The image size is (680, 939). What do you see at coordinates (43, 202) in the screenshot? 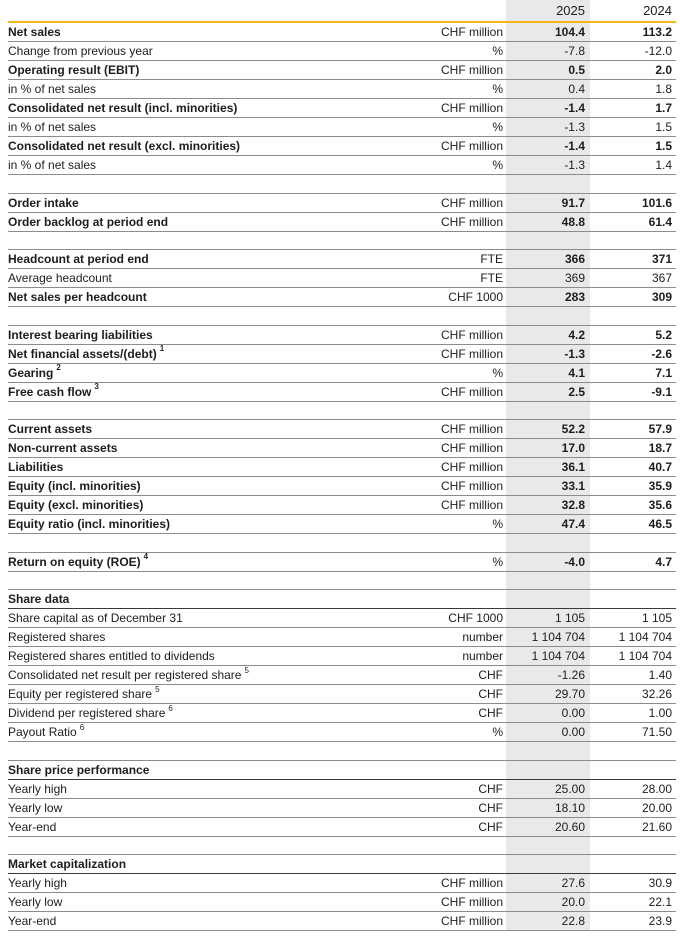
I see `row-label: Order intake` at bounding box center [43, 202].